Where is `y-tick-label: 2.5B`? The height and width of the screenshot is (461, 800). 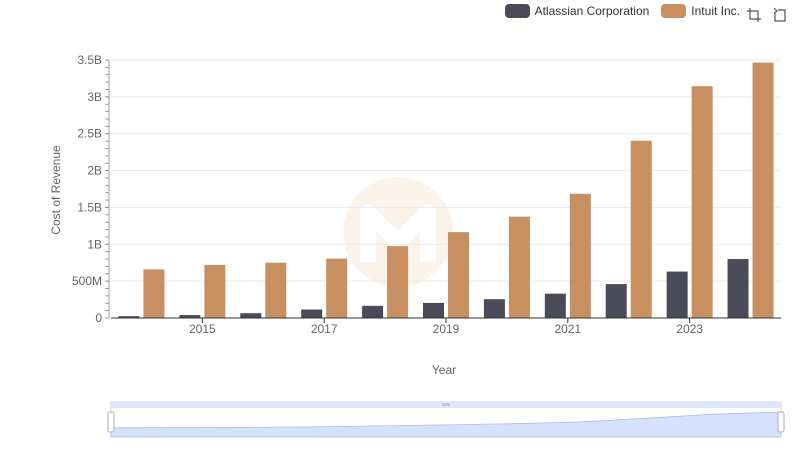 y-tick-label: 2.5B is located at coordinates (89, 134).